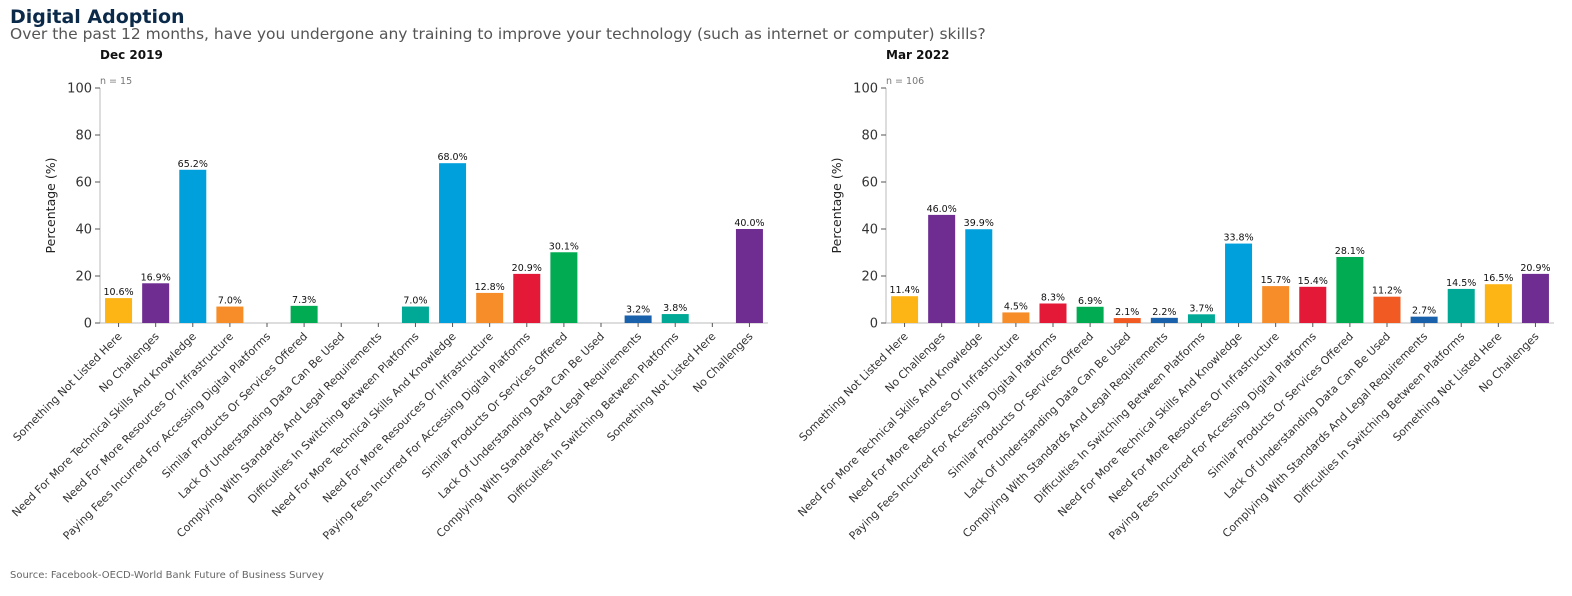  What do you see at coordinates (675, 308) in the screenshot?
I see `data-label: 3.8%` at bounding box center [675, 308].